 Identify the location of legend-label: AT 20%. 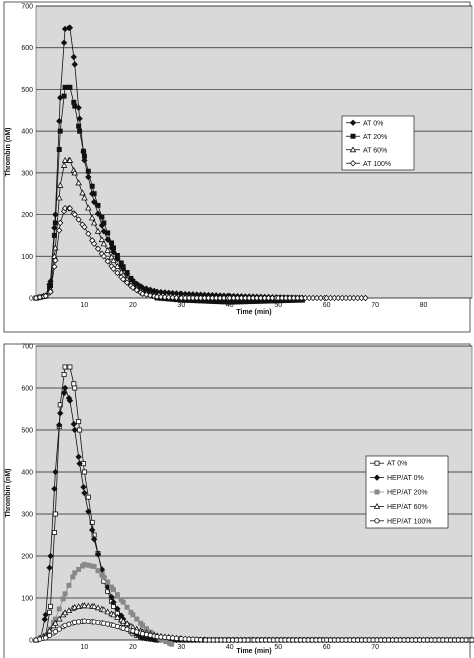
(375, 137).